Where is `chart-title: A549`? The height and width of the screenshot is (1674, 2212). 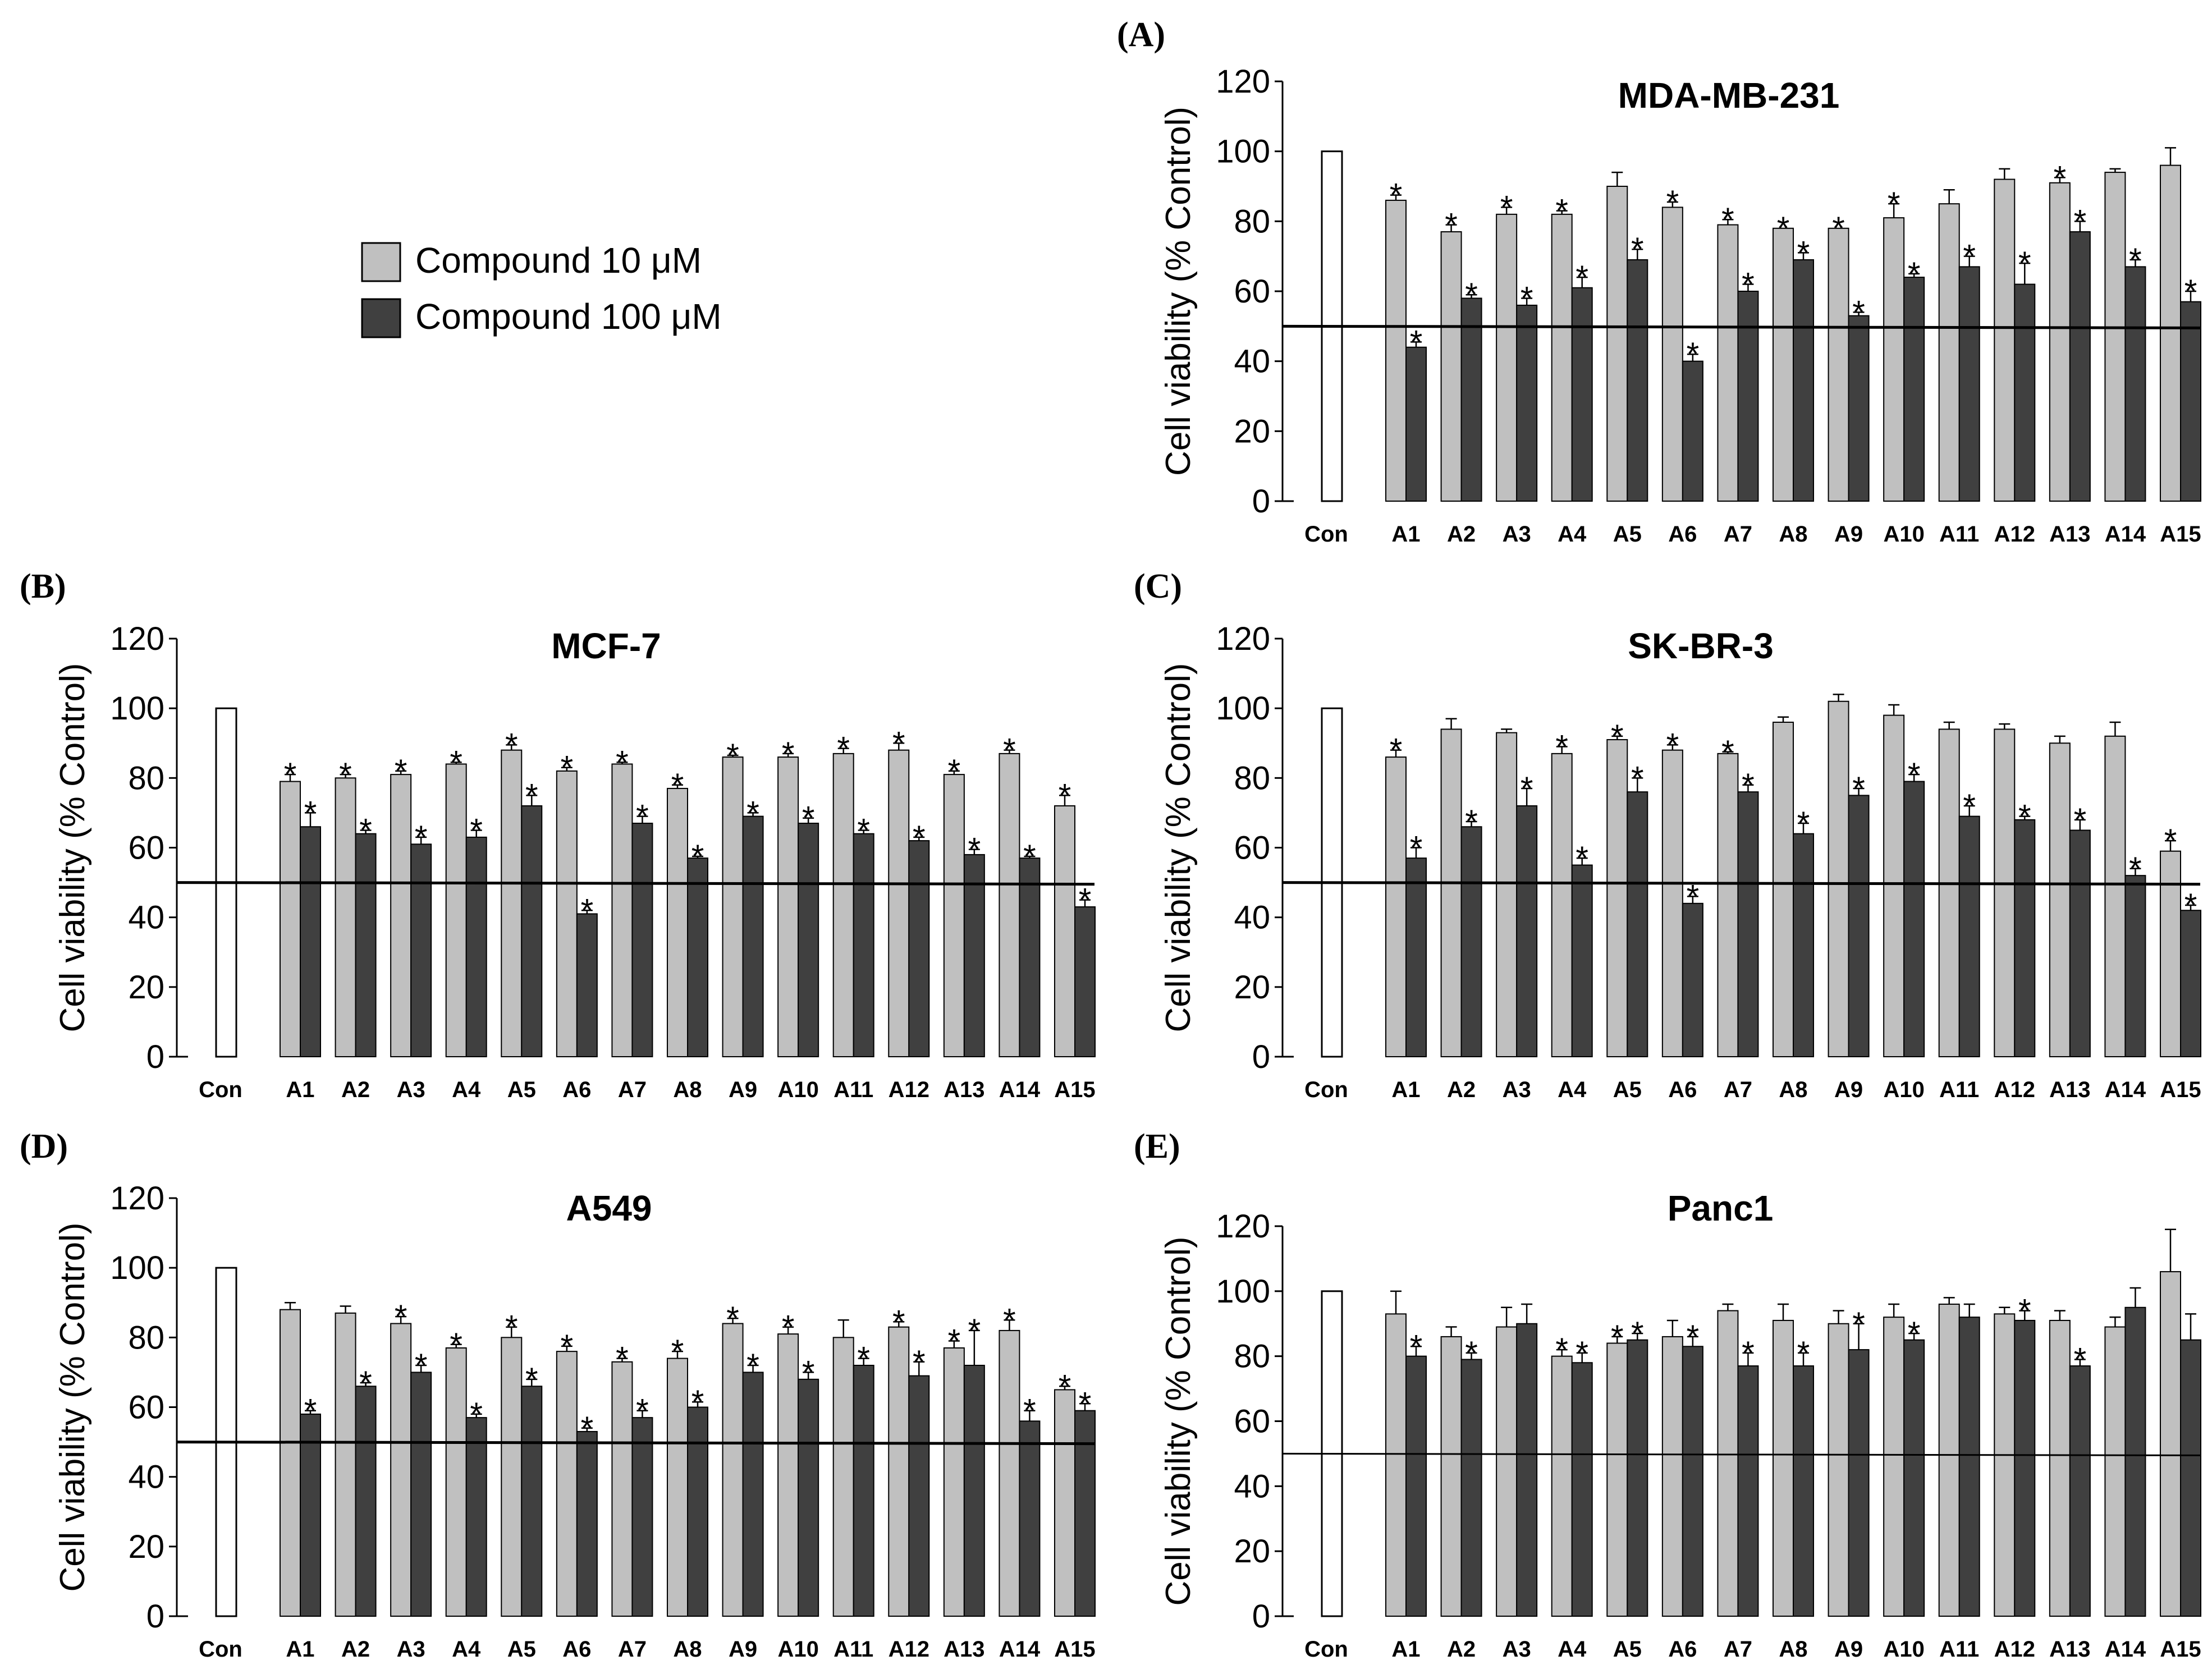
chart-title: A549 is located at coordinates (609, 1208).